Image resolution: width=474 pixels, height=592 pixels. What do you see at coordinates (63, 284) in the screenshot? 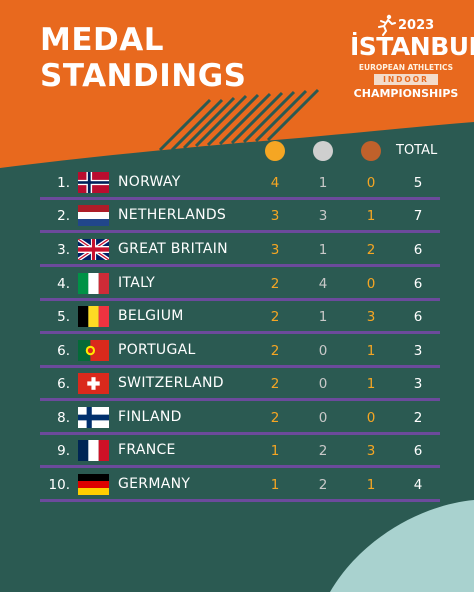
I see `rank: 4.` at bounding box center [63, 284].